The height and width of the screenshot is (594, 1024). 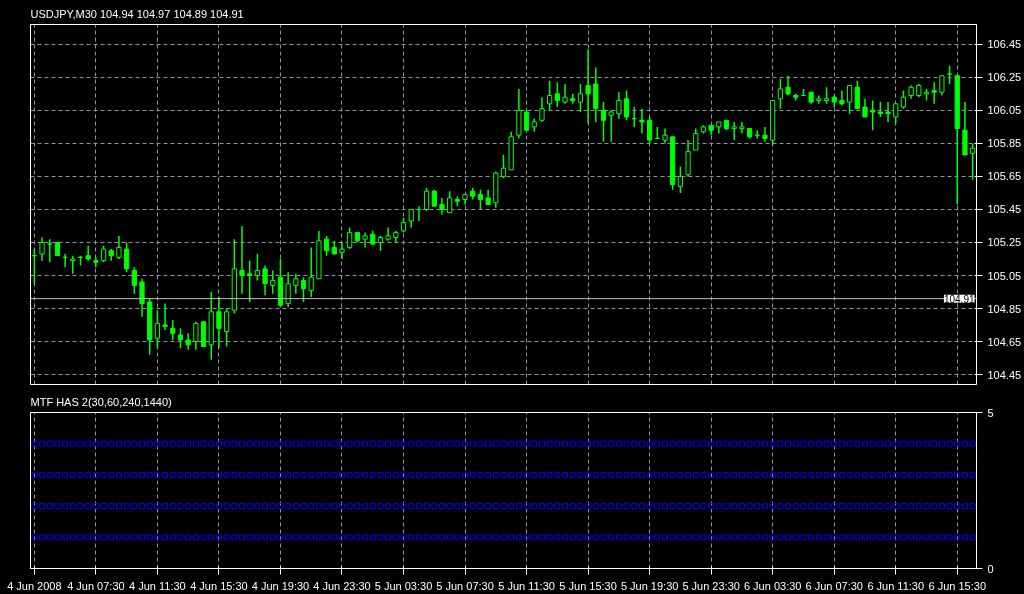 What do you see at coordinates (957, 585) in the screenshot?
I see `x-tick-label: 6 Jun 15:30` at bounding box center [957, 585].